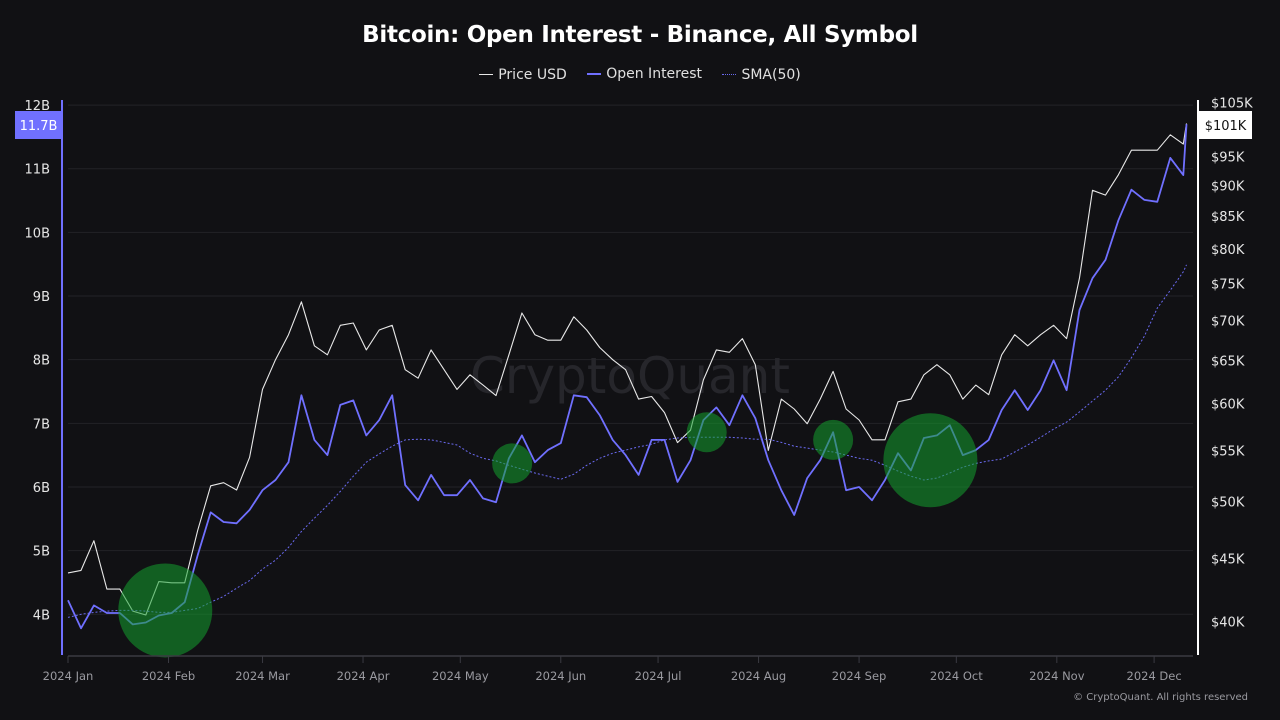 This screenshot has width=1280, height=720. What do you see at coordinates (363, 676) in the screenshot?
I see `x-tick-label: 2024 Apr` at bounding box center [363, 676].